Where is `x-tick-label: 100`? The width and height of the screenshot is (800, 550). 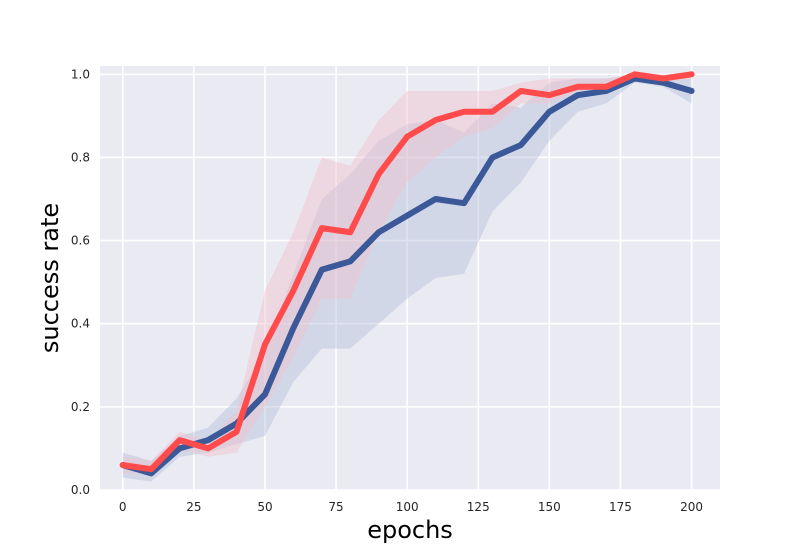 x-tick-label: 100 is located at coordinates (407, 507).